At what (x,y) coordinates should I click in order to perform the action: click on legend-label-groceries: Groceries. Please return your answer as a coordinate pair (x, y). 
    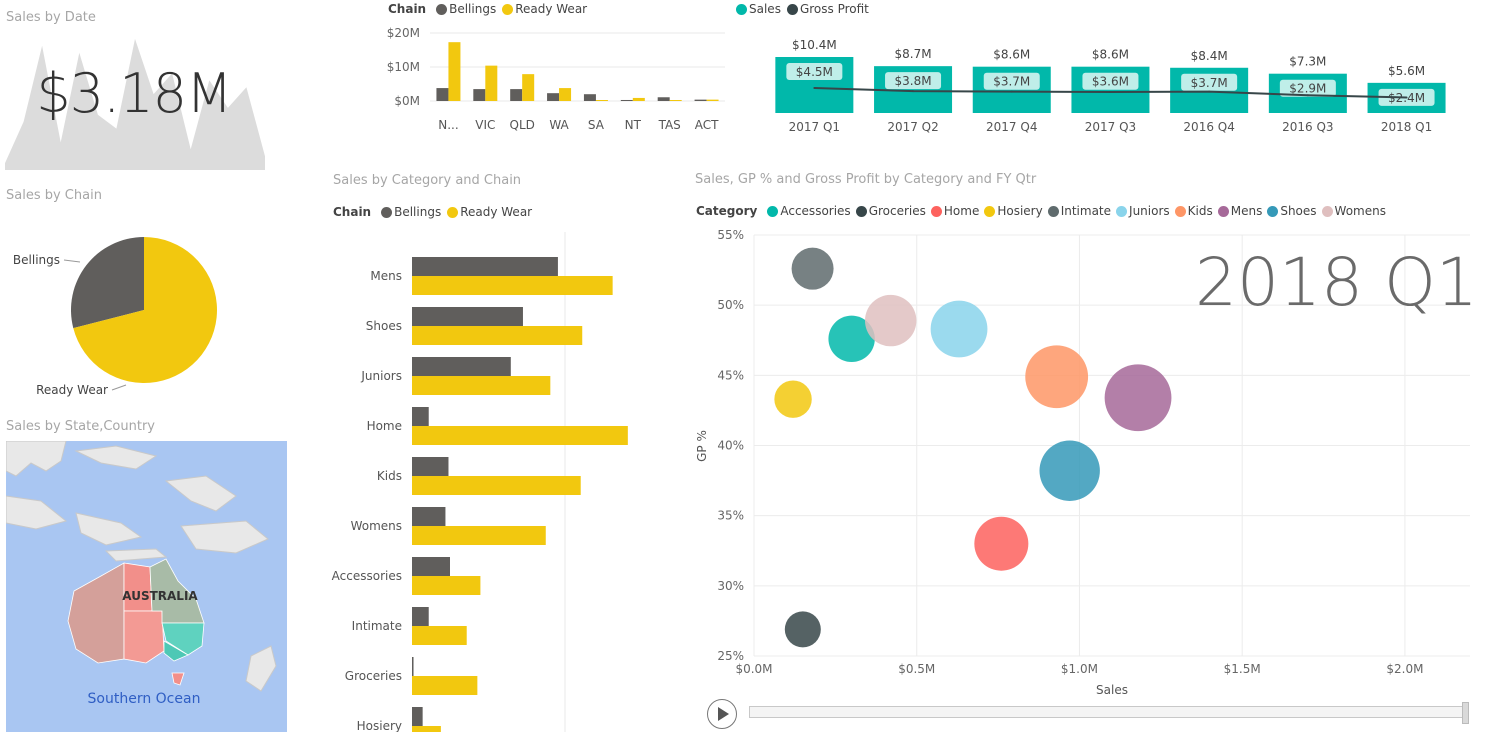
    Looking at the image, I should click on (897, 211).